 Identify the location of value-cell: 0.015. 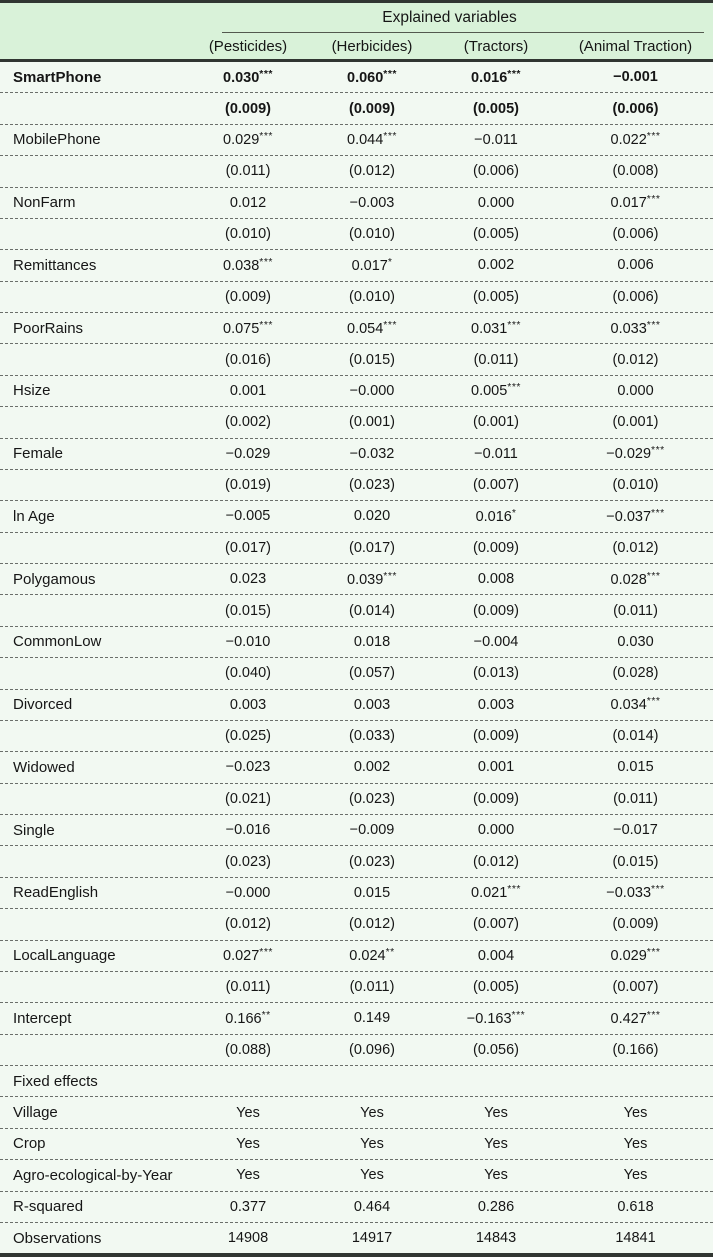
(372, 892).